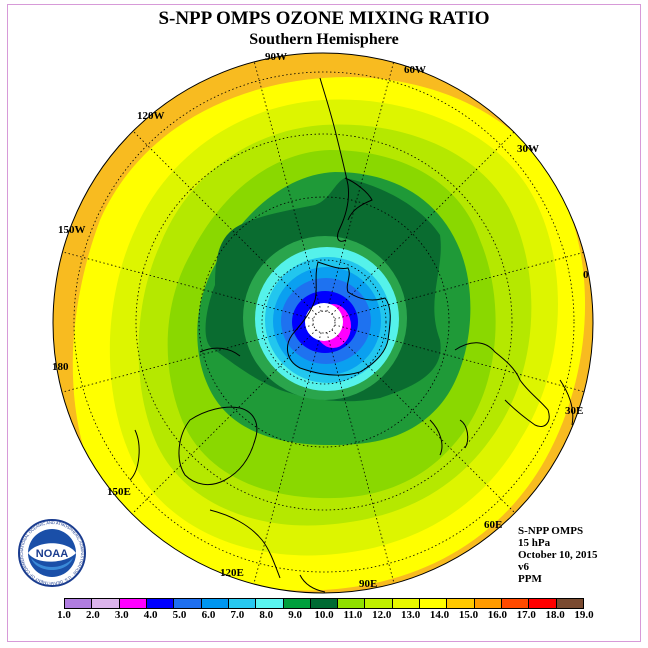 This screenshot has height=648, width=648. Describe the element at coordinates (584, 615) in the screenshot. I see `colorbar-tick-label: 19.0` at that location.